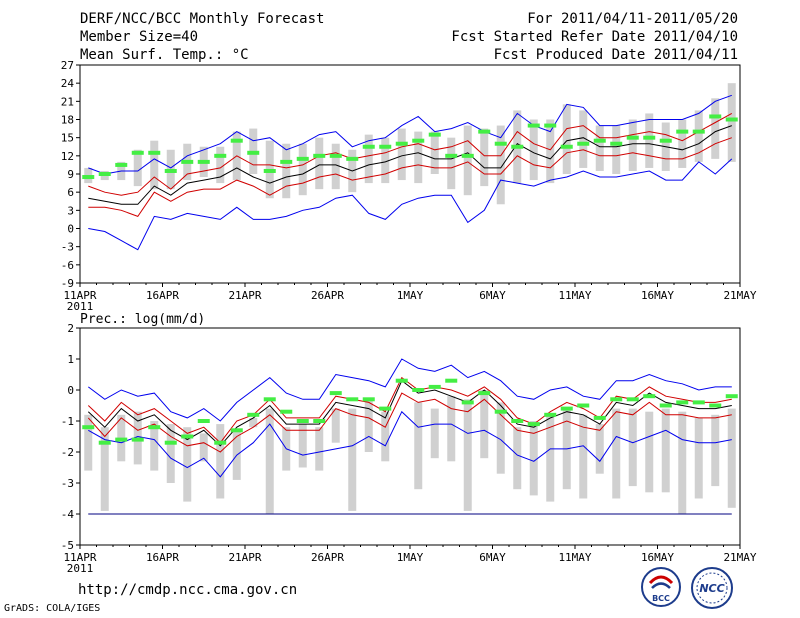  Describe the element at coordinates (70, 174) in the screenshot. I see `panel1-y-tick-label: 9` at that location.